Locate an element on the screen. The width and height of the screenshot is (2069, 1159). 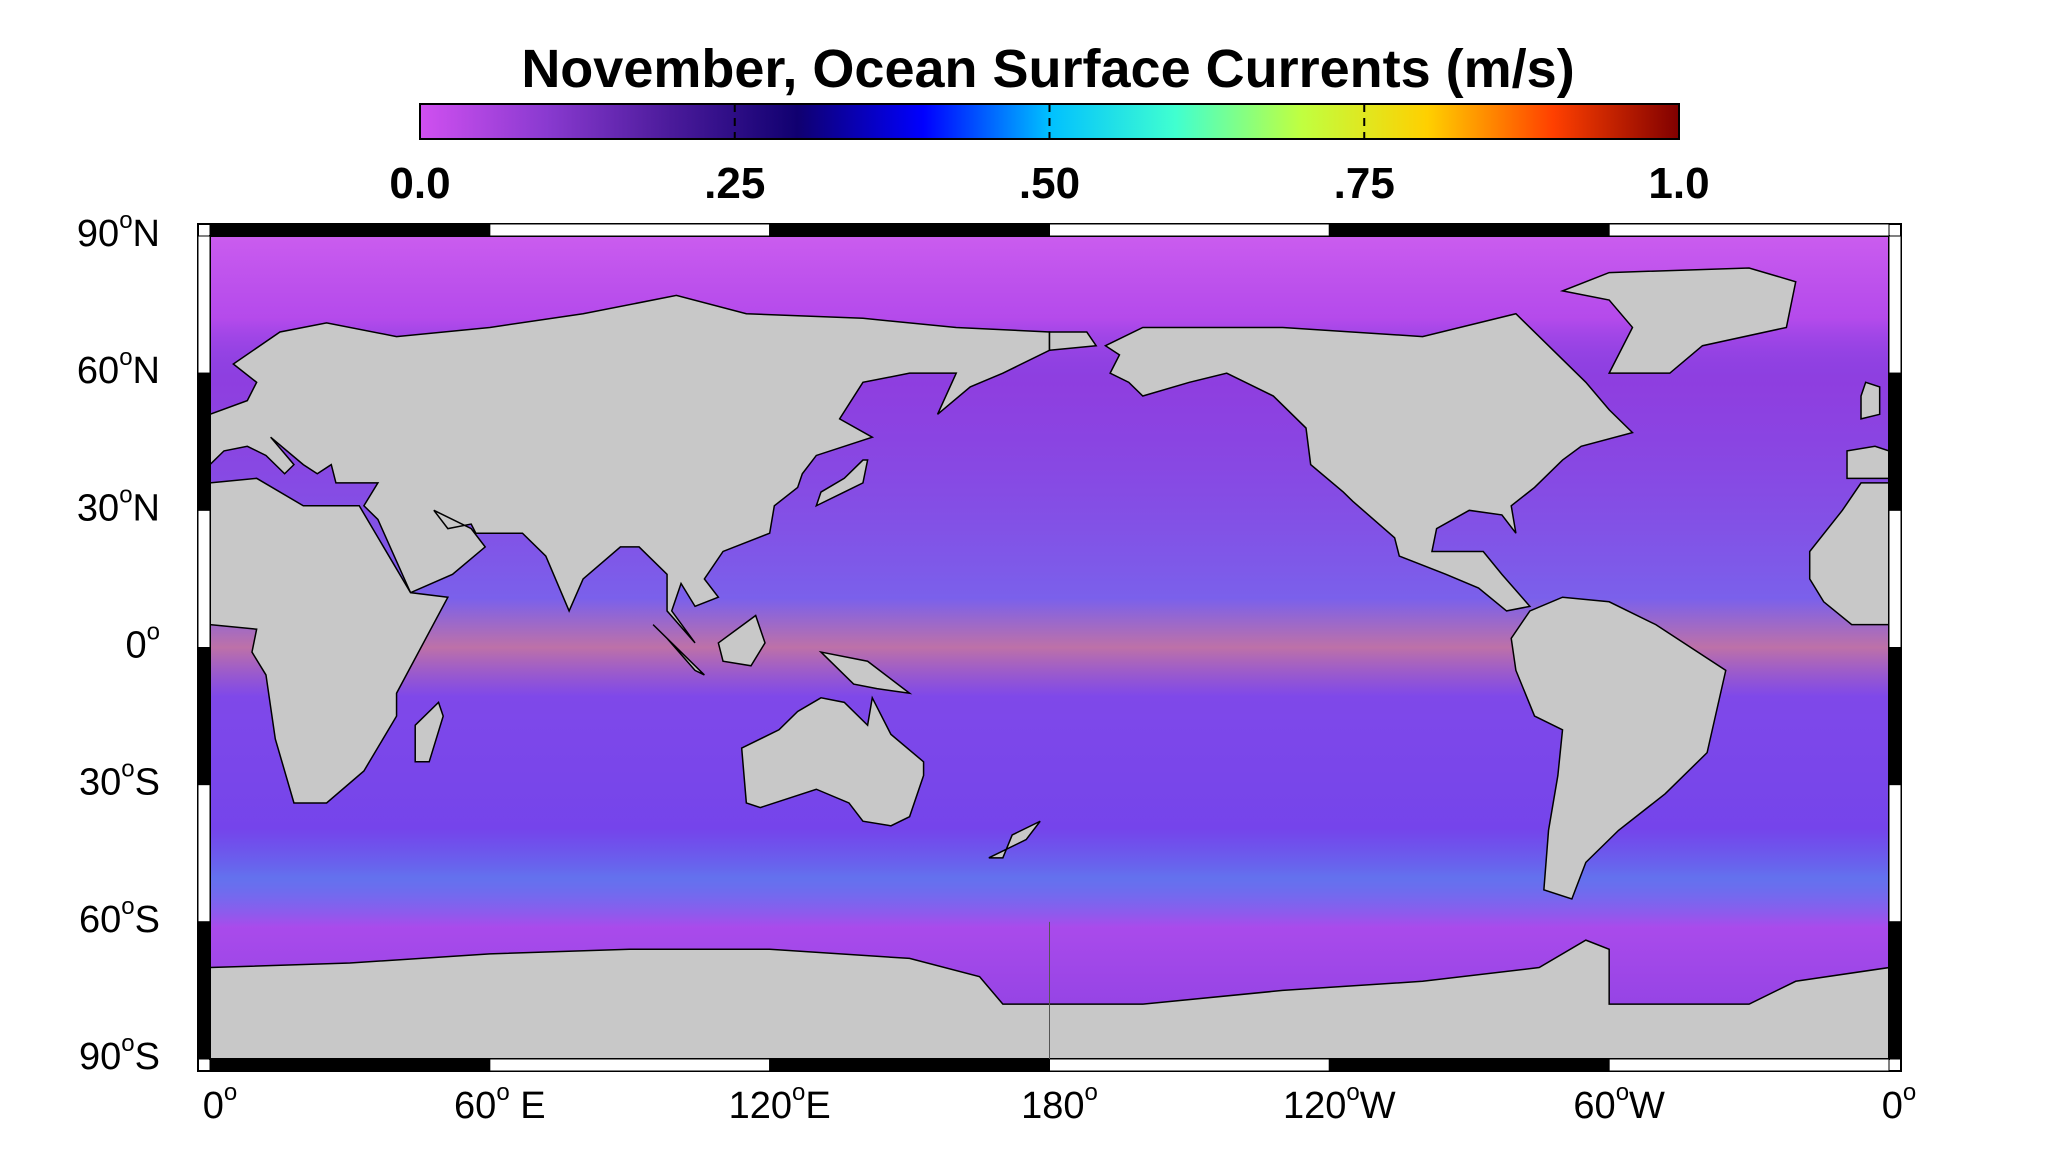
y-tick-label: 0o is located at coordinates (143, 643).